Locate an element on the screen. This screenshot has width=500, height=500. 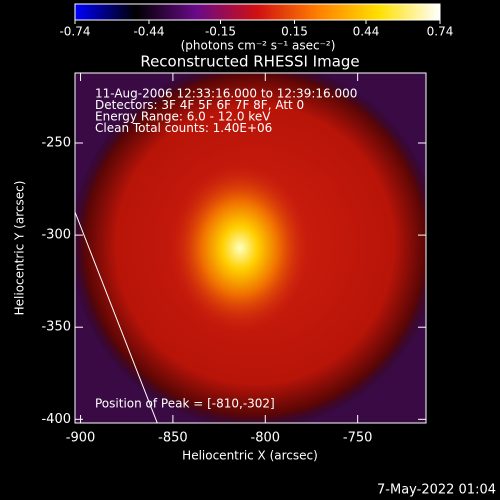
colorbar-tick-label: -0.74 is located at coordinates (74, 32).